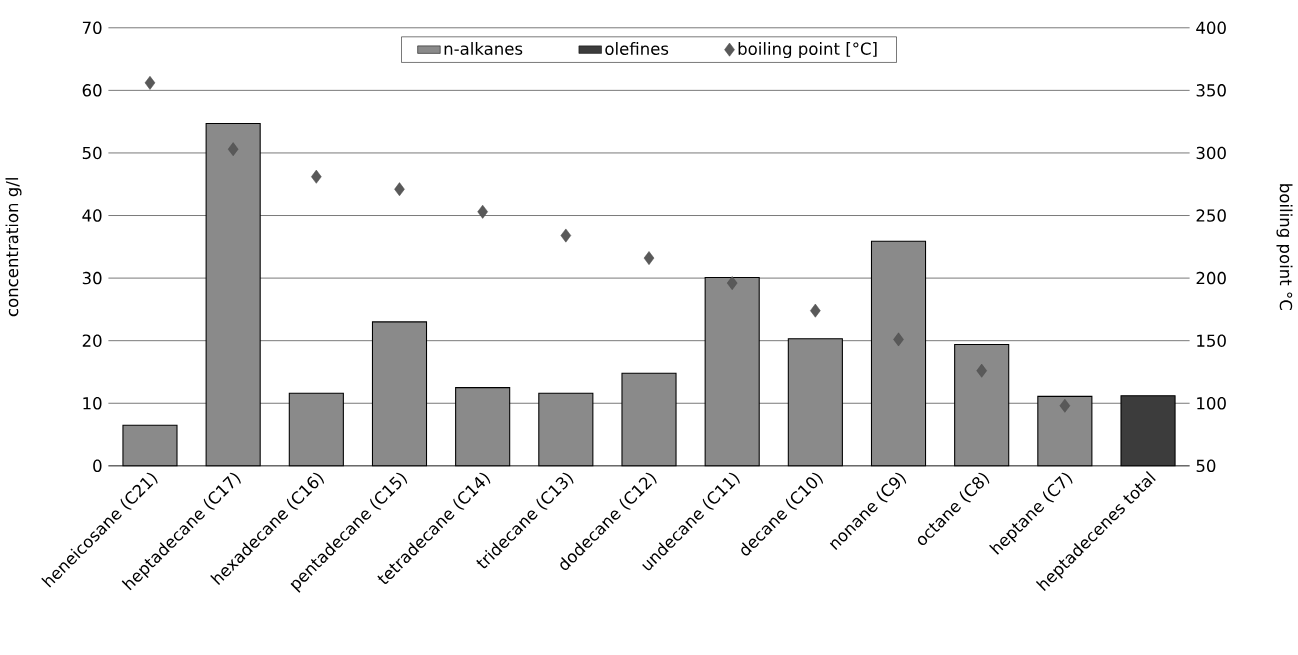 The width and height of the screenshot is (1298, 655). What do you see at coordinates (637, 48) in the screenshot?
I see `legend-label: olefines` at bounding box center [637, 48].